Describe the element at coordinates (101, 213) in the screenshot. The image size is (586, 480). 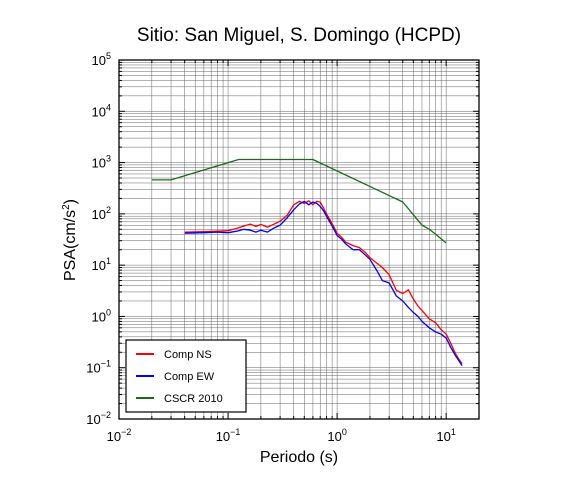
I see `y-tick-label: 10²` at that location.